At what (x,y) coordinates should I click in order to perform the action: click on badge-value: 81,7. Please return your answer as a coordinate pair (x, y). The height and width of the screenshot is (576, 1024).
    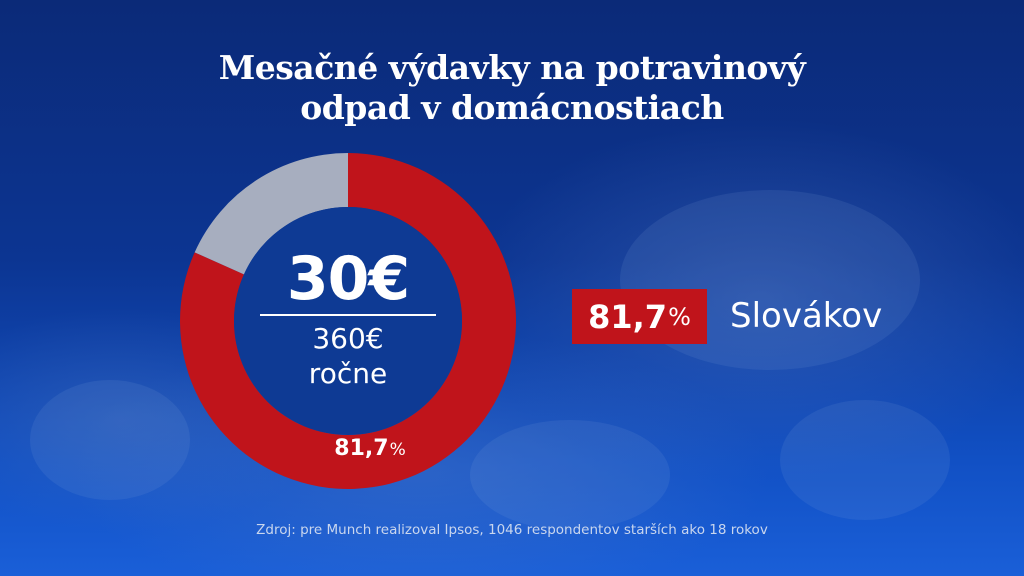
    Looking at the image, I should click on (628, 316).